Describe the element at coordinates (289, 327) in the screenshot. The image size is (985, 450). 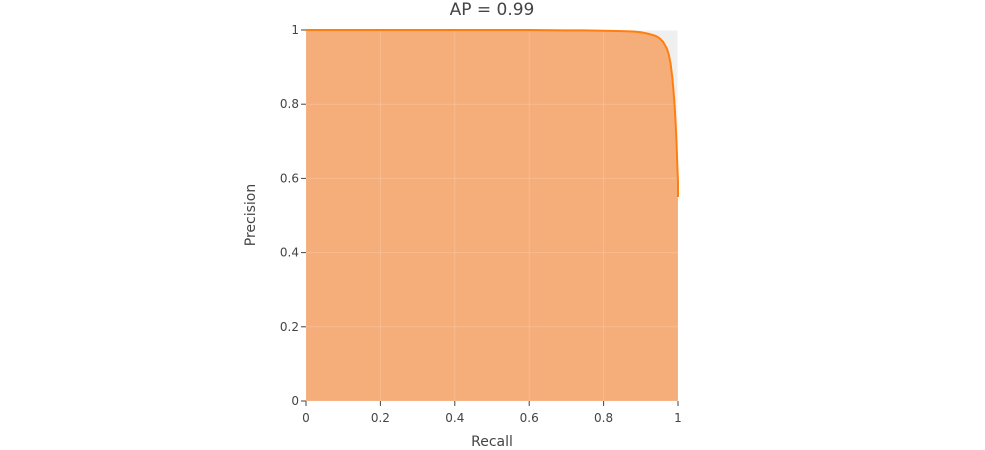
I see `y-tick-label: 0.2` at that location.